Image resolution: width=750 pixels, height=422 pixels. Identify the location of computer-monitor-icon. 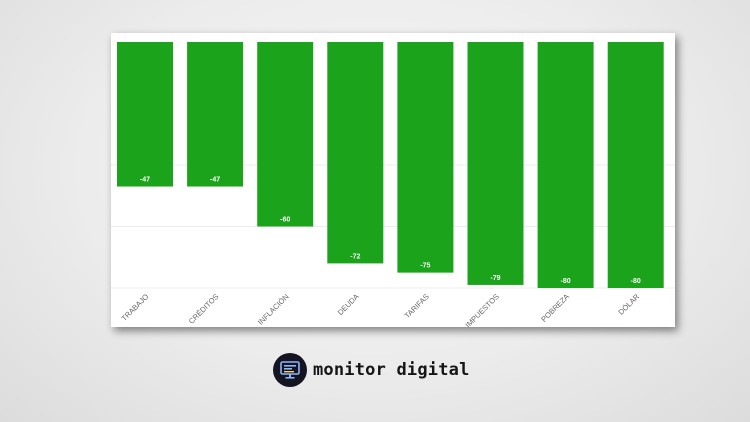
(290, 370).